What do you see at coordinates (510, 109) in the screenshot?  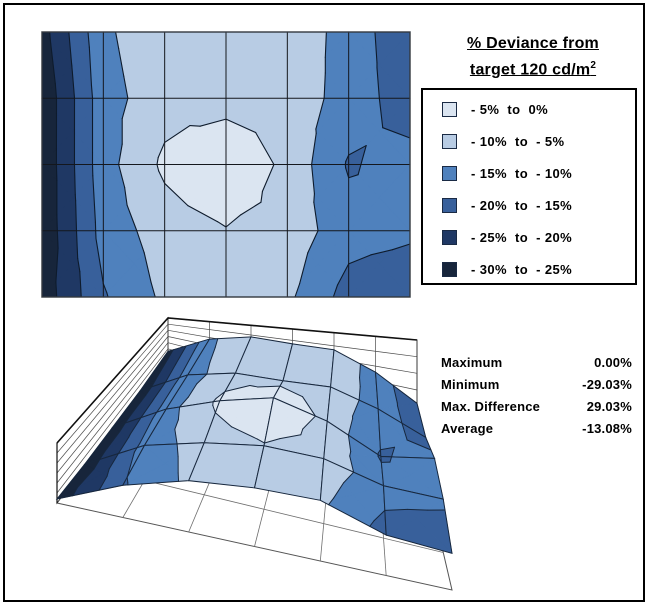 I see `legend-label: - 5% to 0%` at bounding box center [510, 109].